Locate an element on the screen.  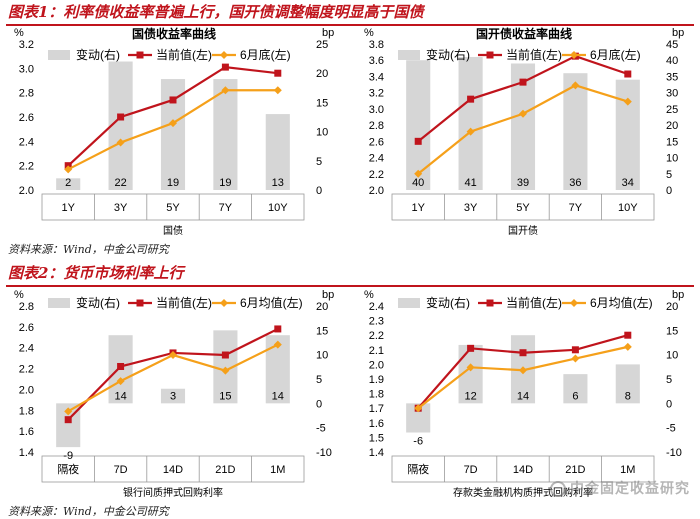
figure1-source: 资料来源：Wind，中金公司研究 is located at coordinates (88, 249).